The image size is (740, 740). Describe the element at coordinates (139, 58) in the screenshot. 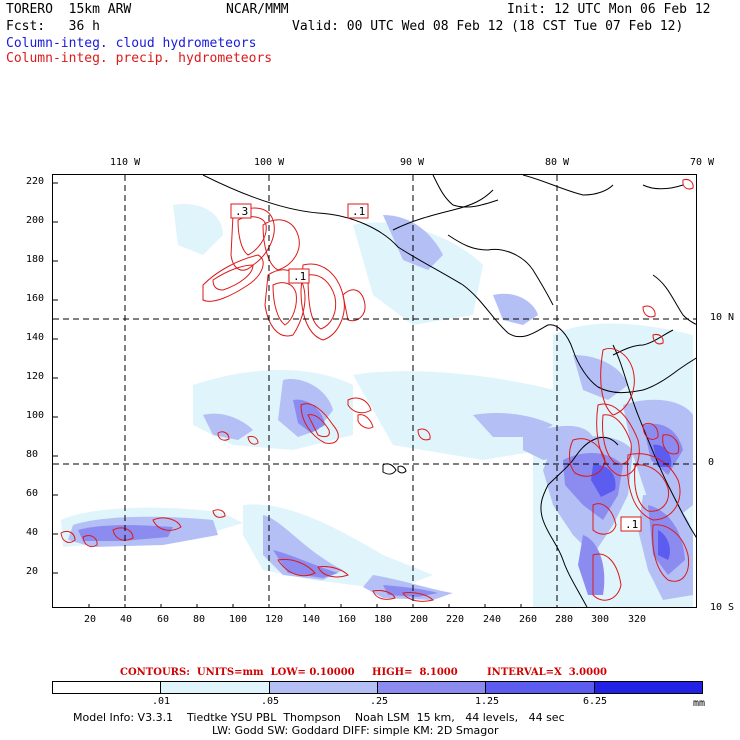

I see `precip-field-label: Column-integ. precip. hydrometeors` at that location.